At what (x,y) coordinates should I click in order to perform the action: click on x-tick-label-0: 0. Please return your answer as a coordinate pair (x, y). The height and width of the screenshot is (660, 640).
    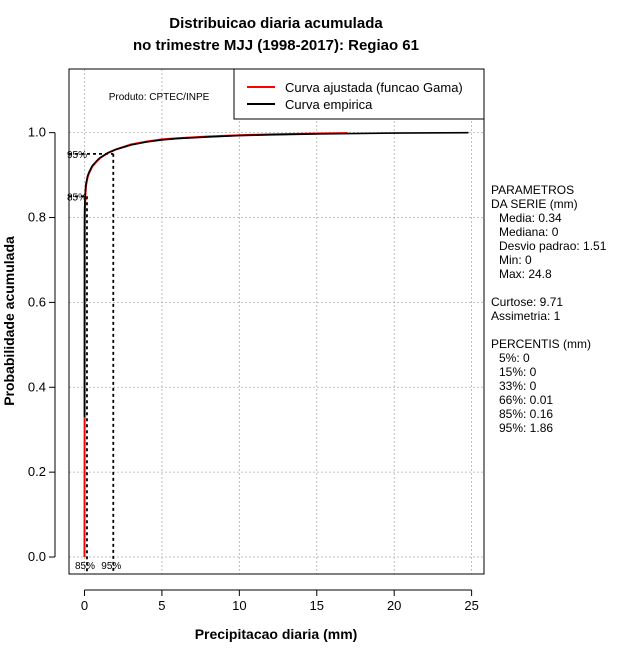
    Looking at the image, I should click on (84, 605).